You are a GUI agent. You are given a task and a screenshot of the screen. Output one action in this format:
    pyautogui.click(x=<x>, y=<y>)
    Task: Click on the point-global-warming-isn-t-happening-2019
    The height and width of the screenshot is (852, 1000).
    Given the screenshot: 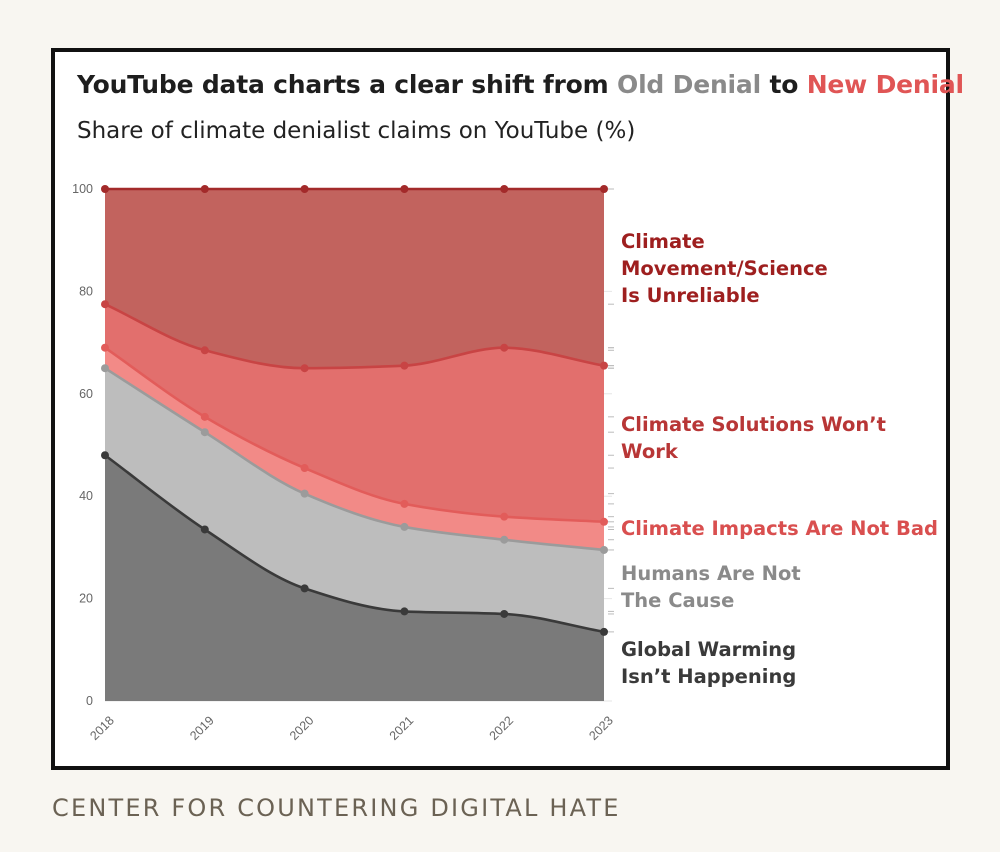 What is the action you would take?
    pyautogui.click(x=204, y=529)
    